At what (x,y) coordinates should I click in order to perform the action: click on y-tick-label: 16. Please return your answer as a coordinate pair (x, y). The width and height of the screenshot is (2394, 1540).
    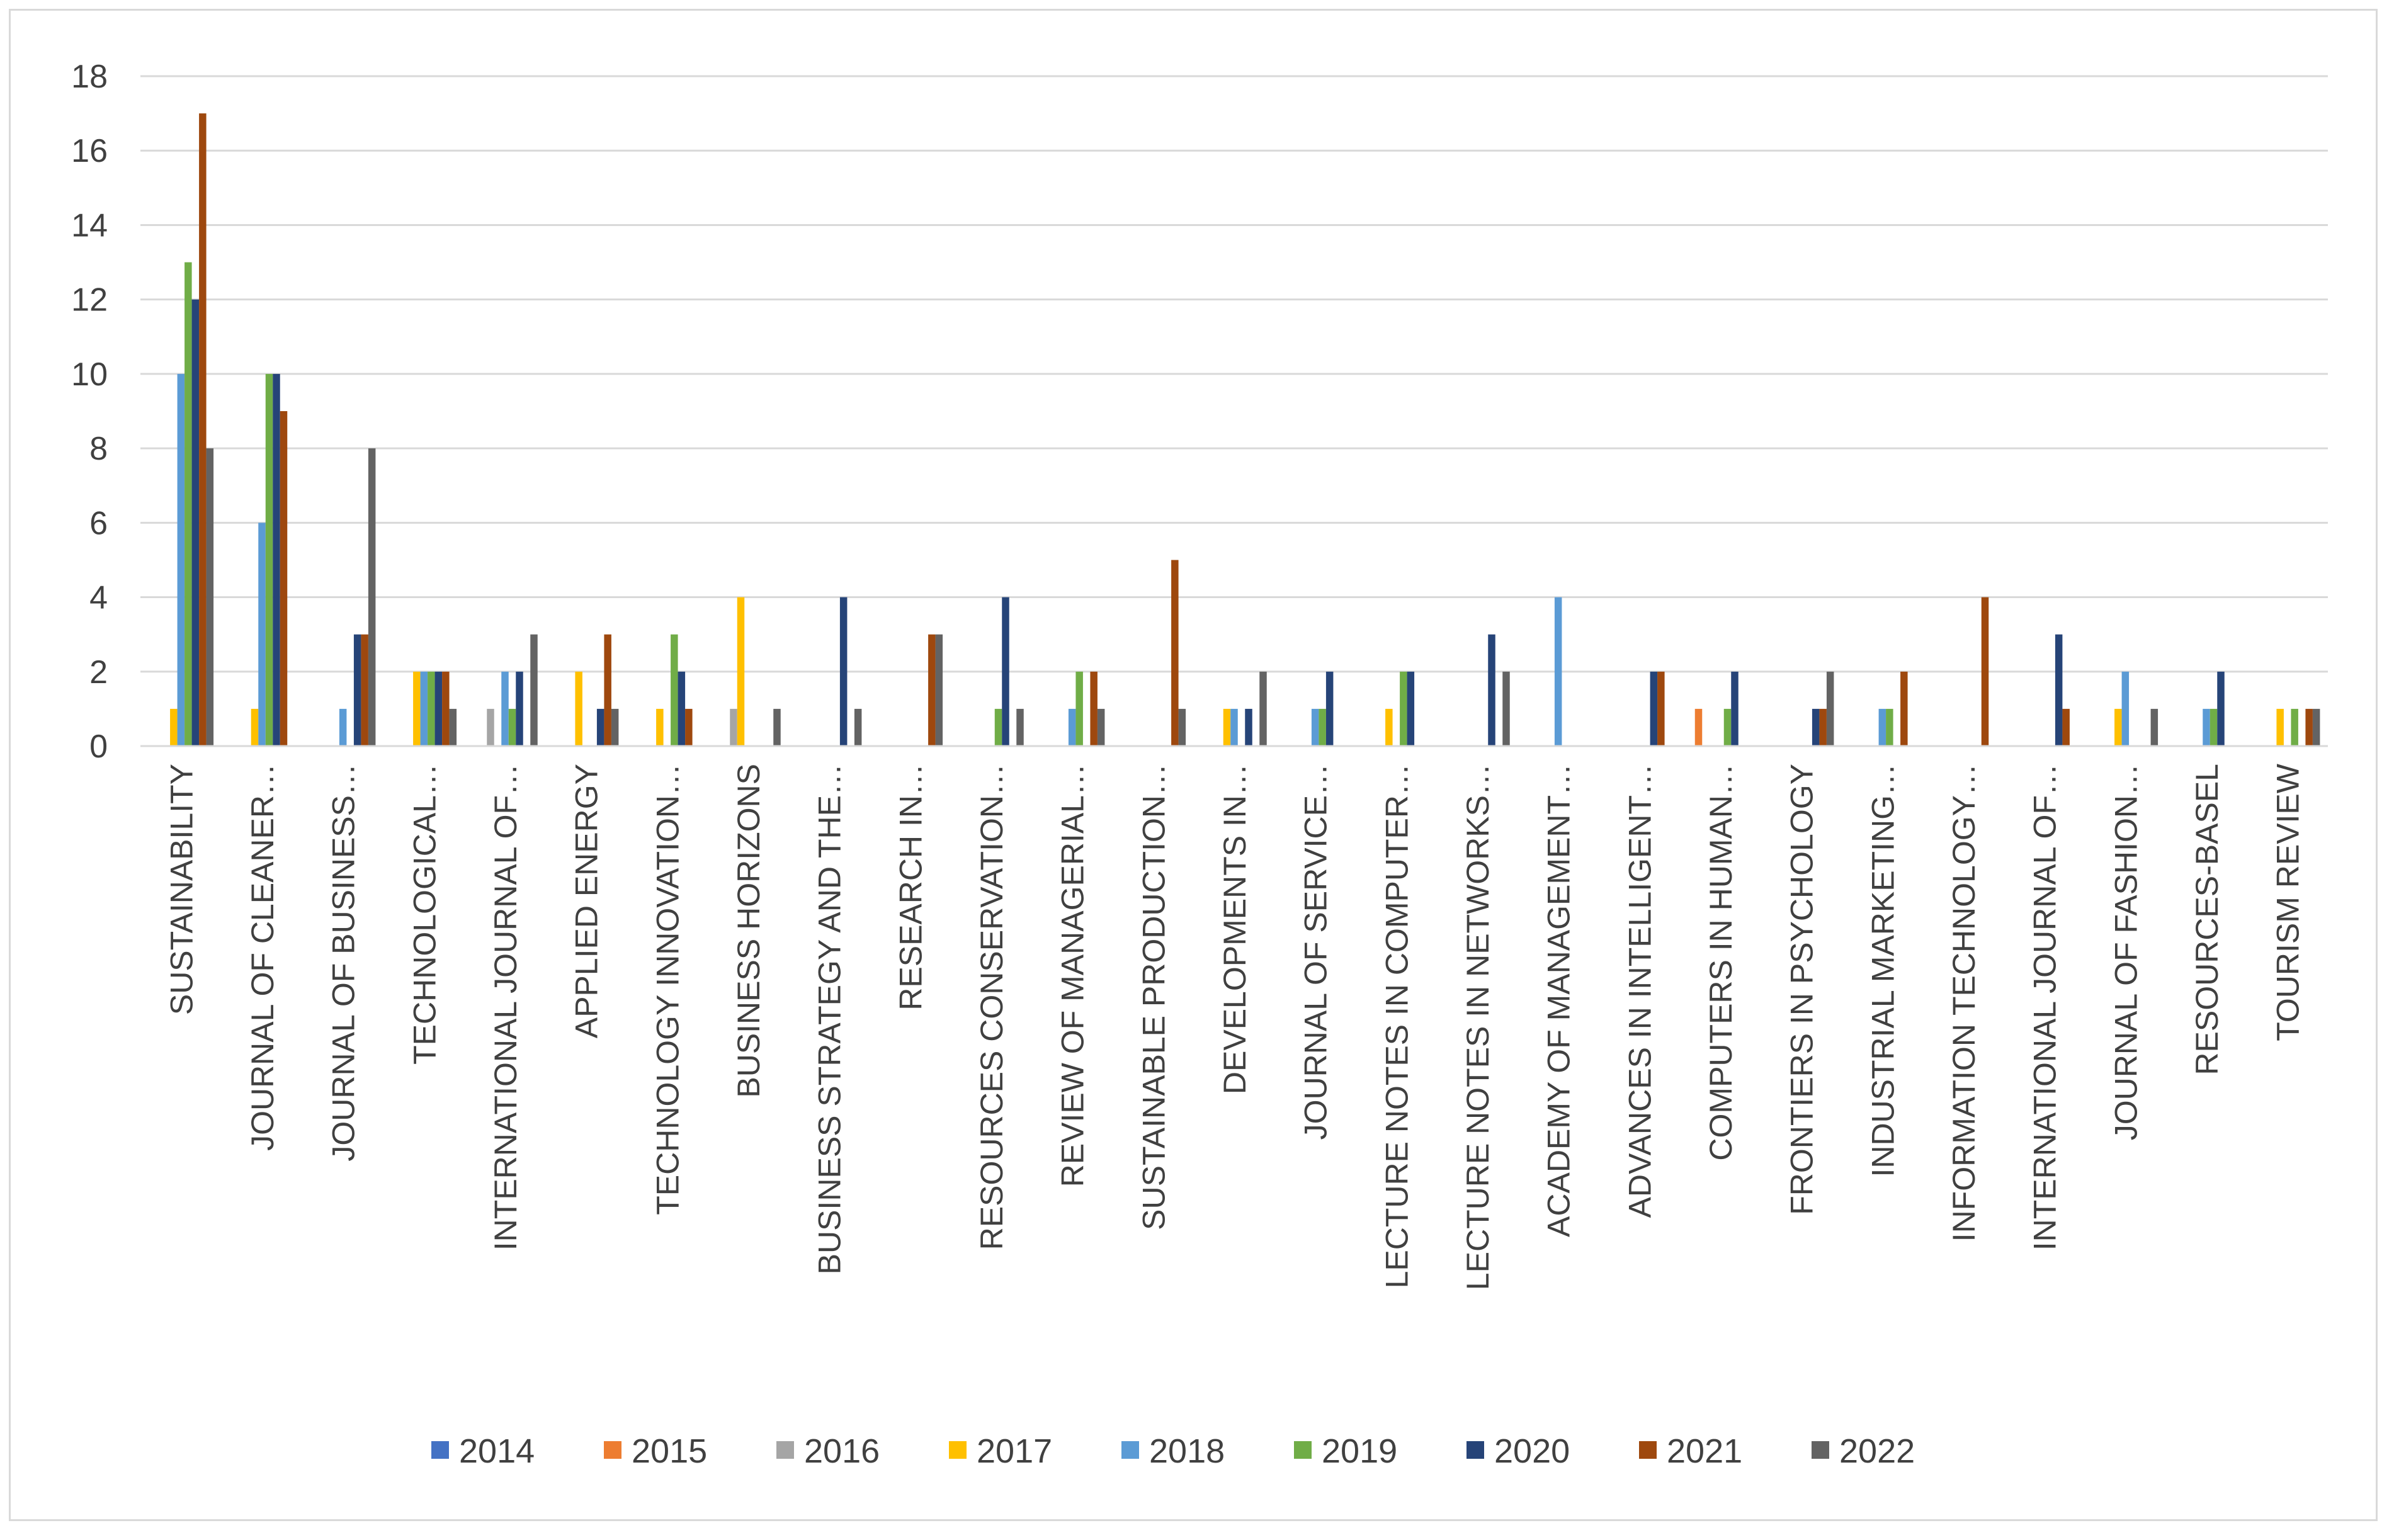
    Looking at the image, I should click on (89, 151).